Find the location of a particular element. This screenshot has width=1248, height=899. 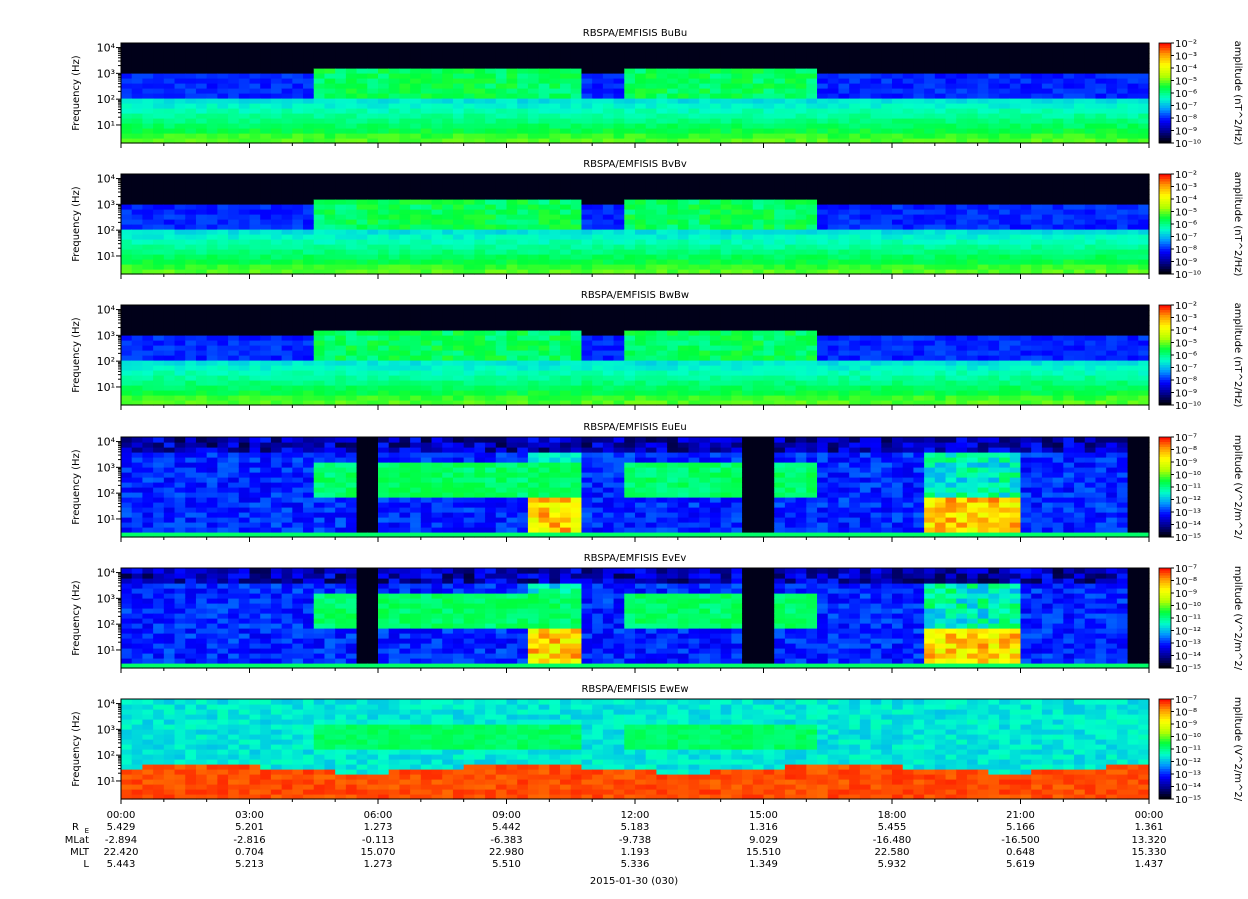

panel-title: RBSPA/EMFISIS BwBw is located at coordinates (635, 295).